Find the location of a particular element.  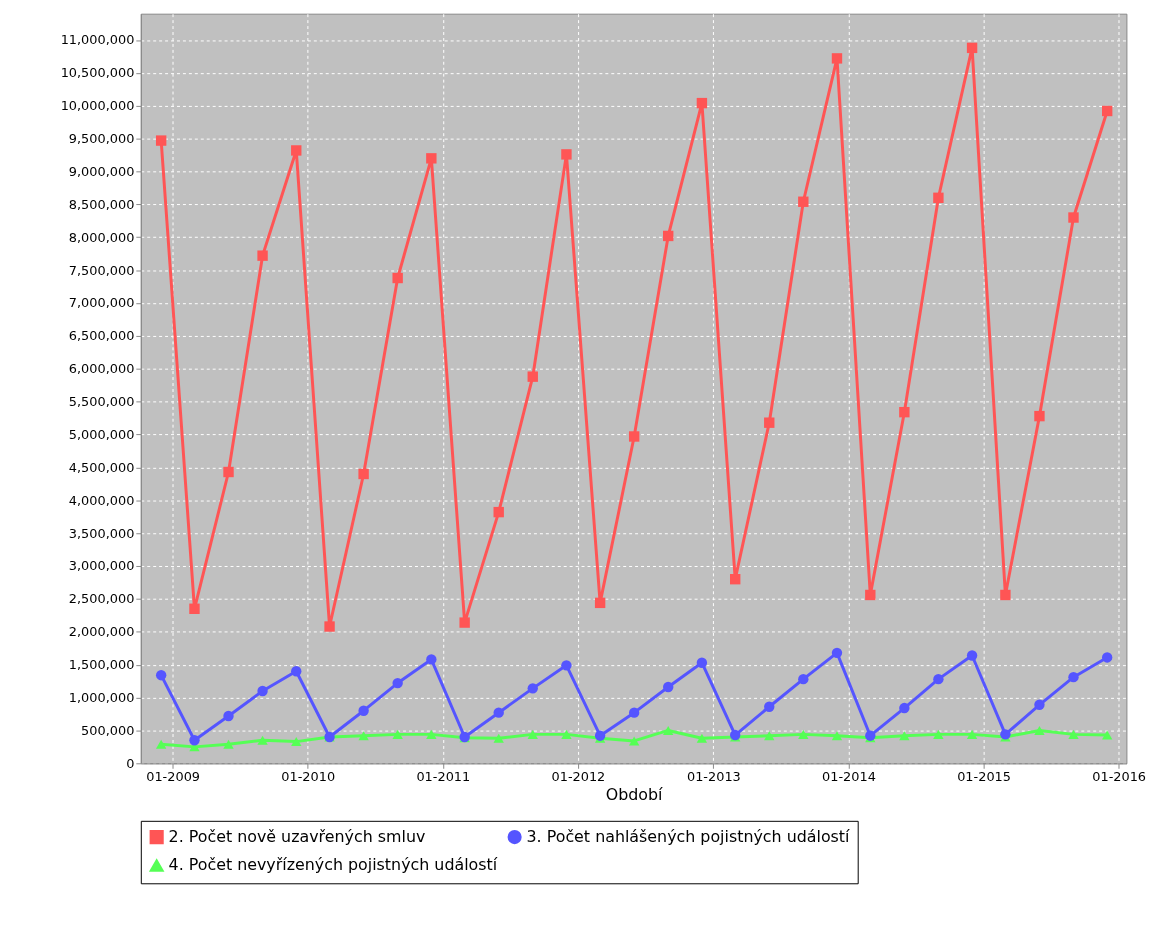

y-tick-label: 8,500,000 is located at coordinates (101, 204).